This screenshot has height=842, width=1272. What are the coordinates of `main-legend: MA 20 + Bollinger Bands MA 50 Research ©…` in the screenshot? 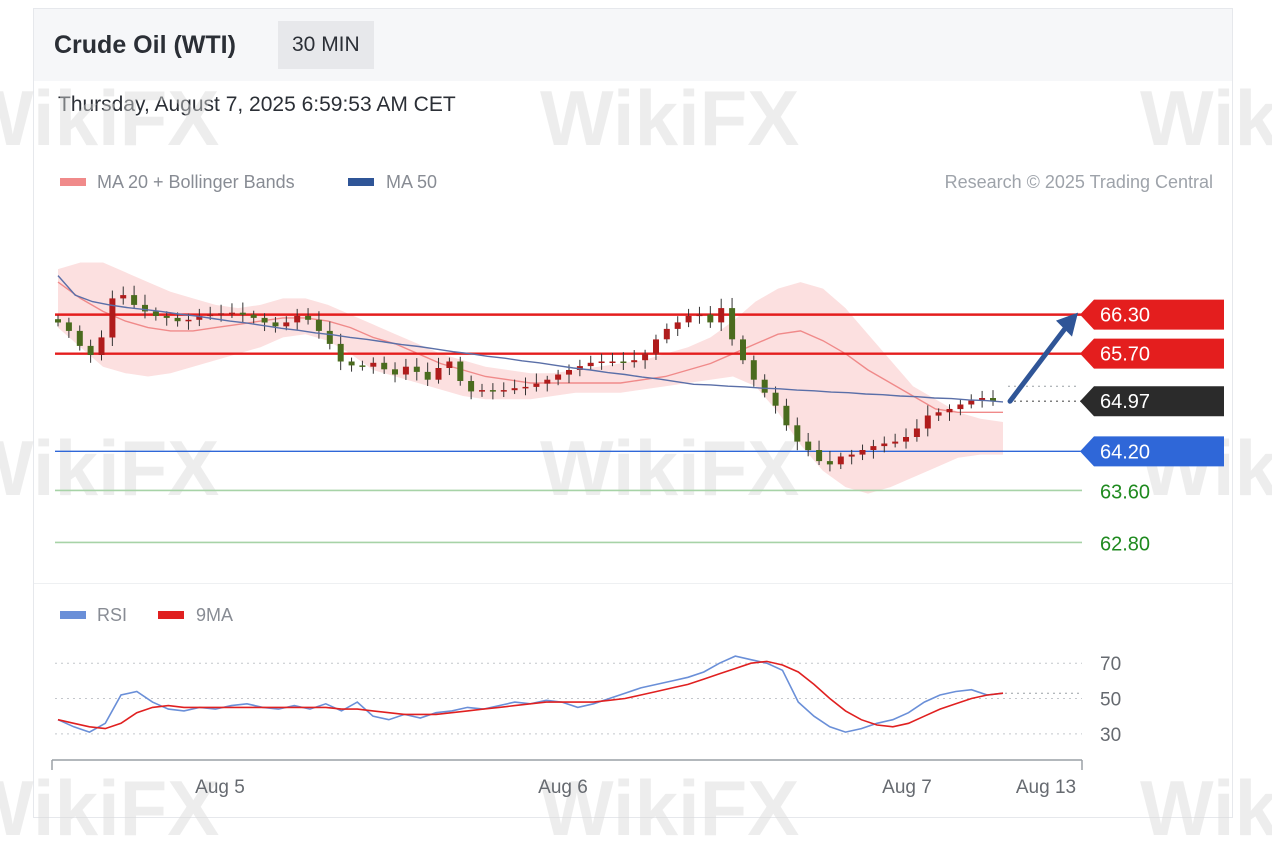 It's located at (636, 182).